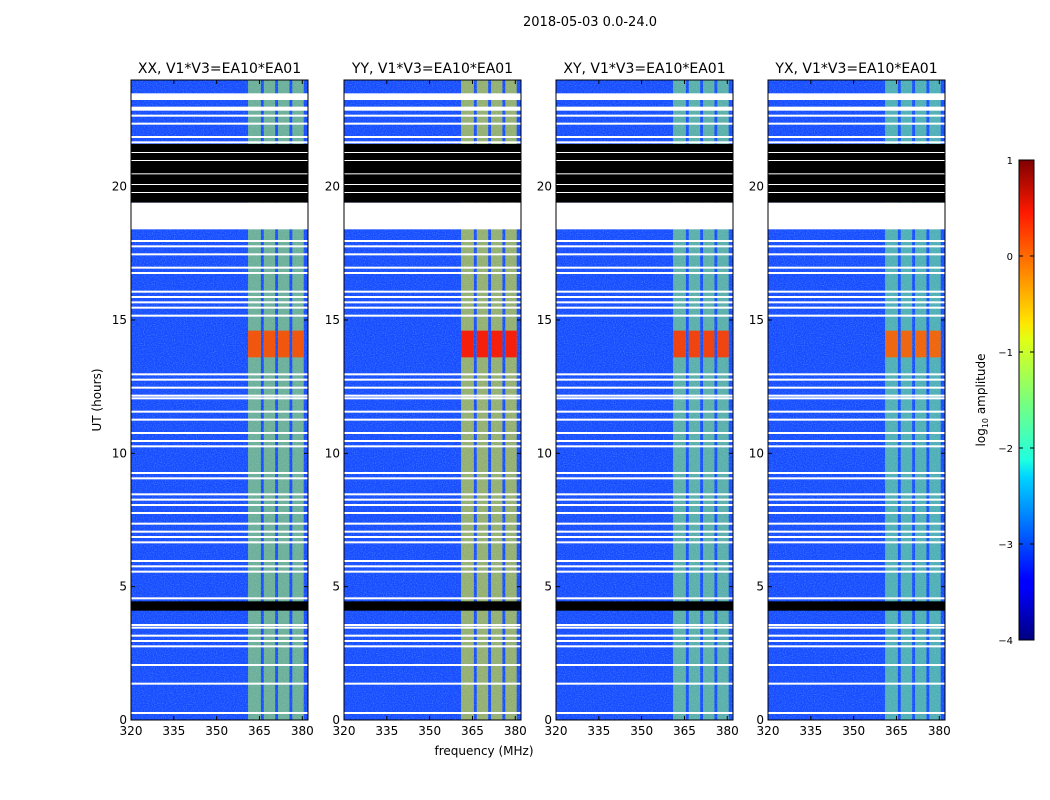 Image resolution: width=1050 pixels, height=800 pixels. What do you see at coordinates (1026, 400) in the screenshot?
I see `colorbar-gradient` at bounding box center [1026, 400].